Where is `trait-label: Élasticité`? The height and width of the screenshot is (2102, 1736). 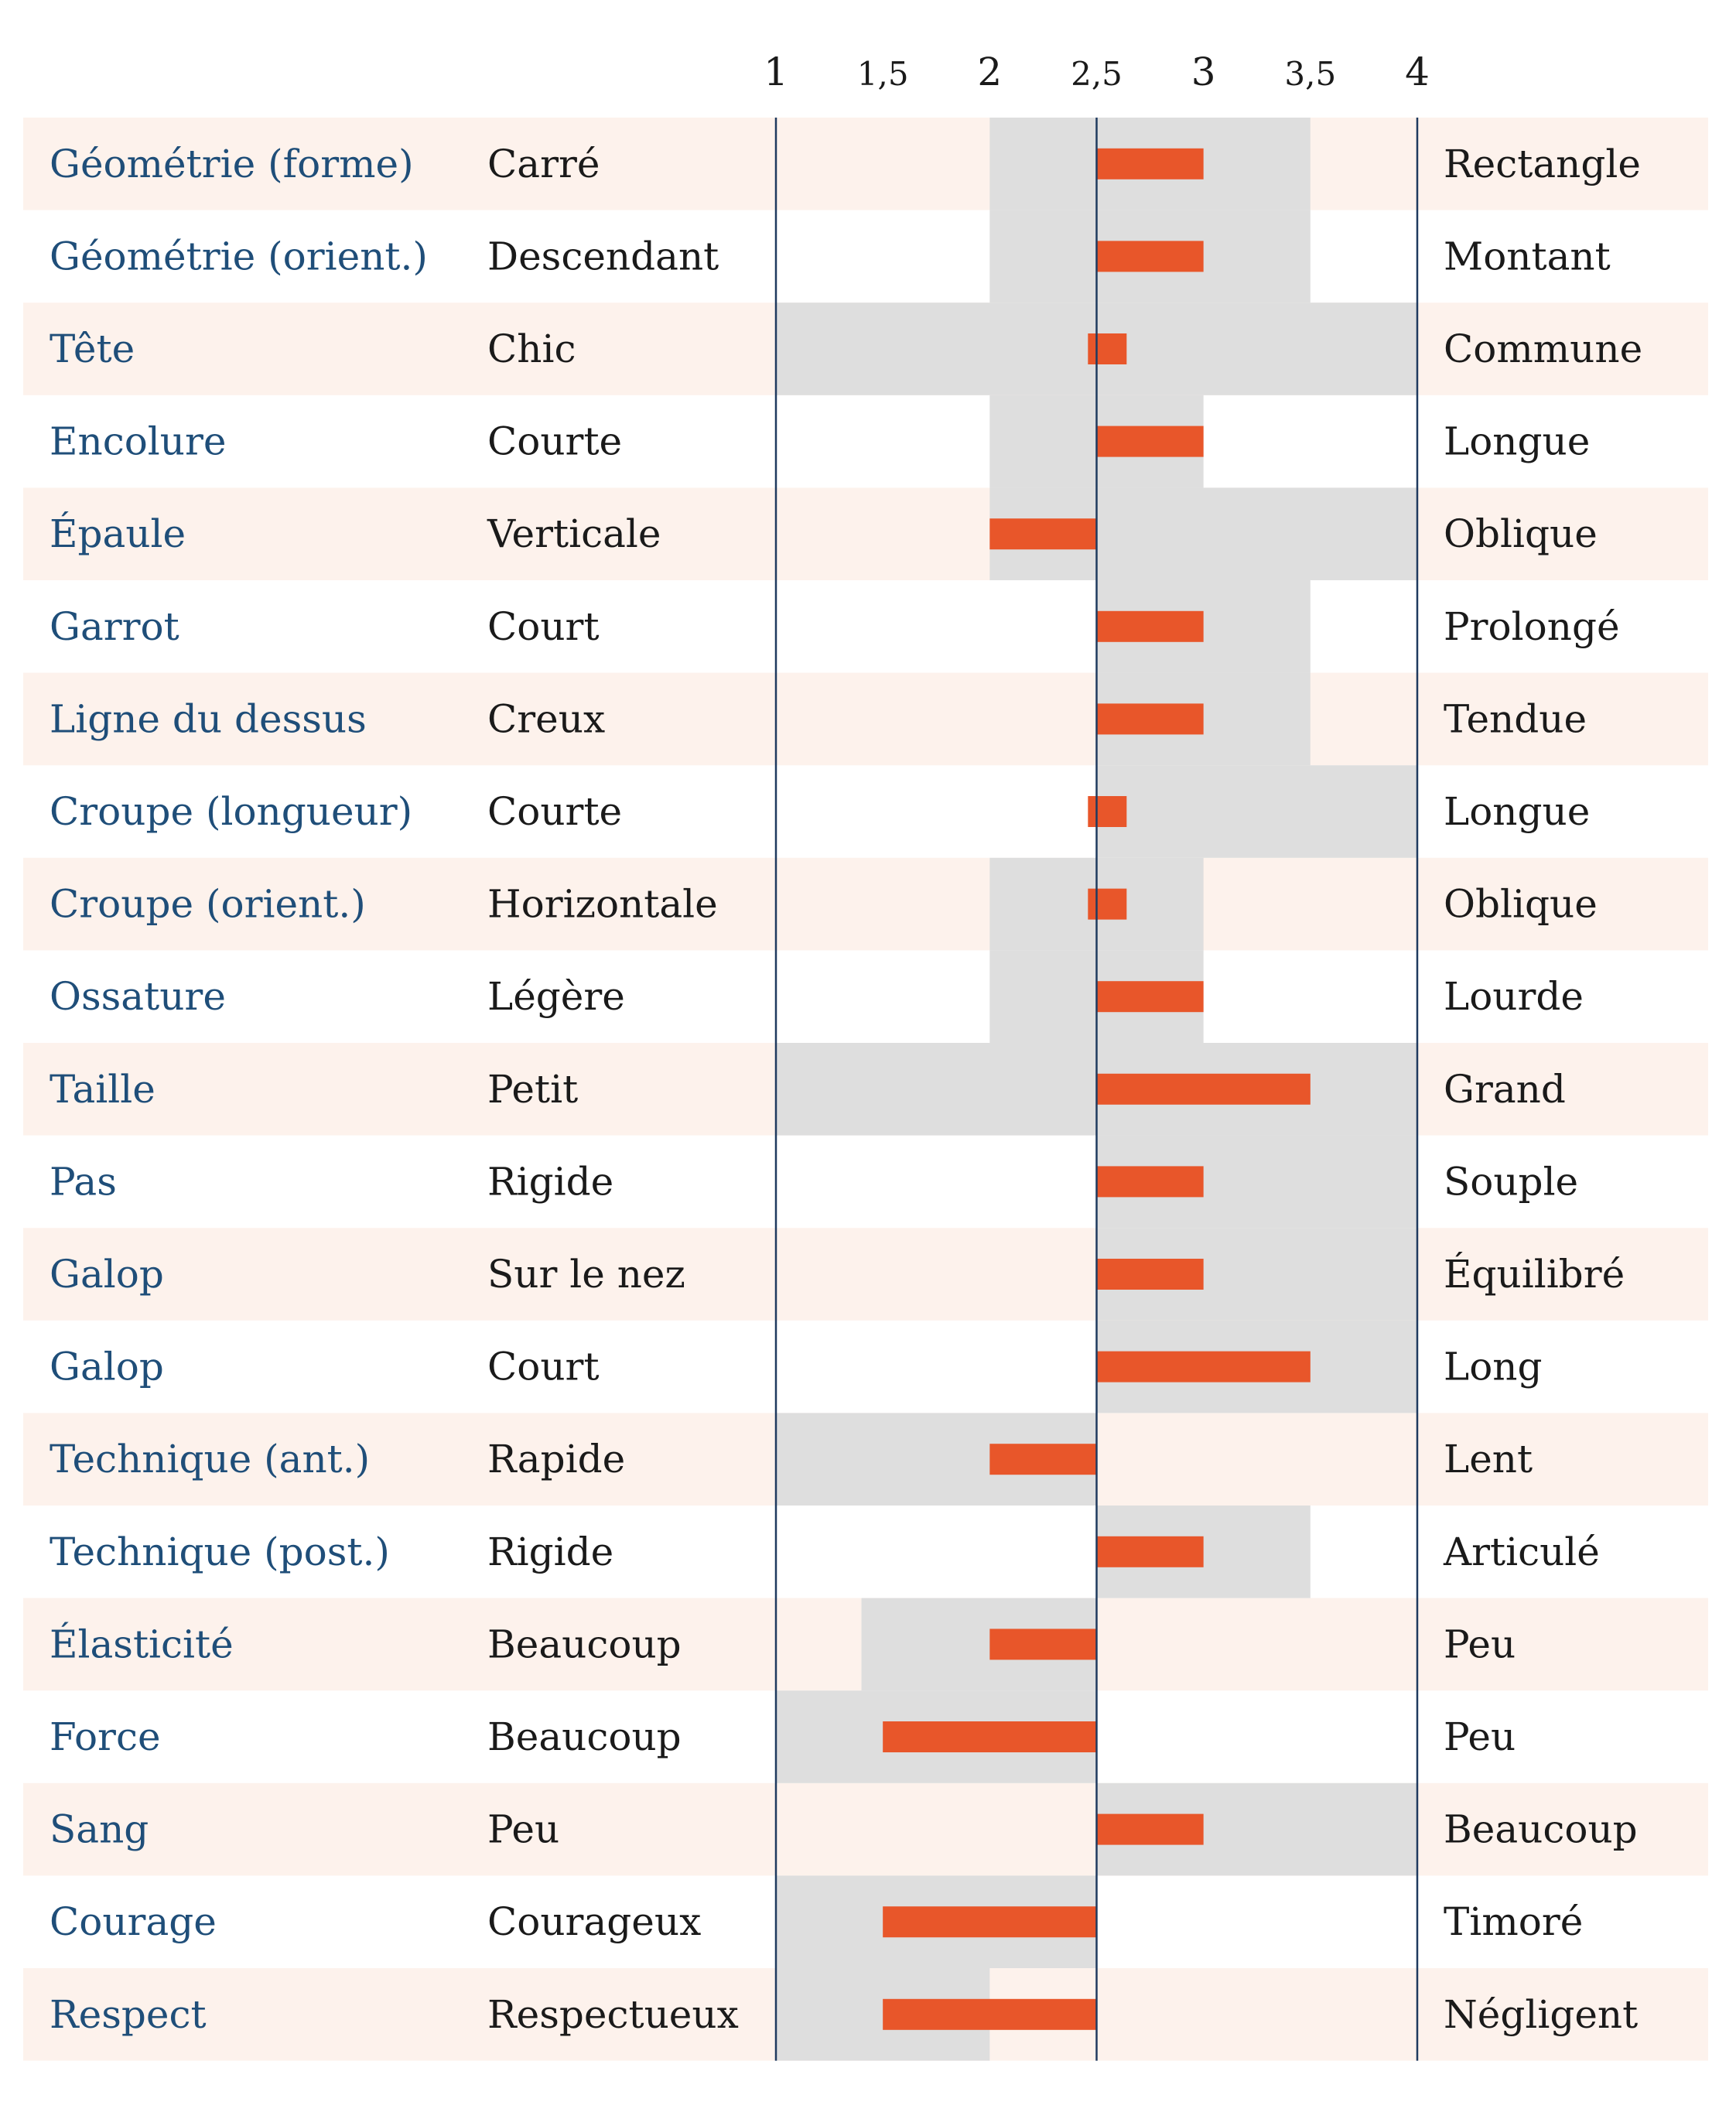
trait-label: Élasticité is located at coordinates (142, 1643).